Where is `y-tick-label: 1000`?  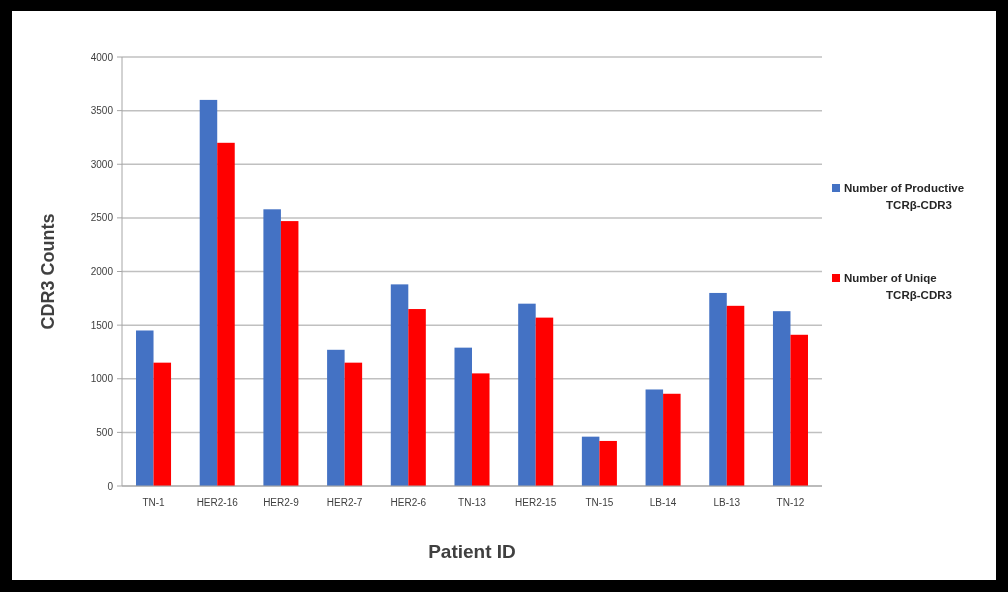
y-tick-label: 1000 is located at coordinates (102, 379).